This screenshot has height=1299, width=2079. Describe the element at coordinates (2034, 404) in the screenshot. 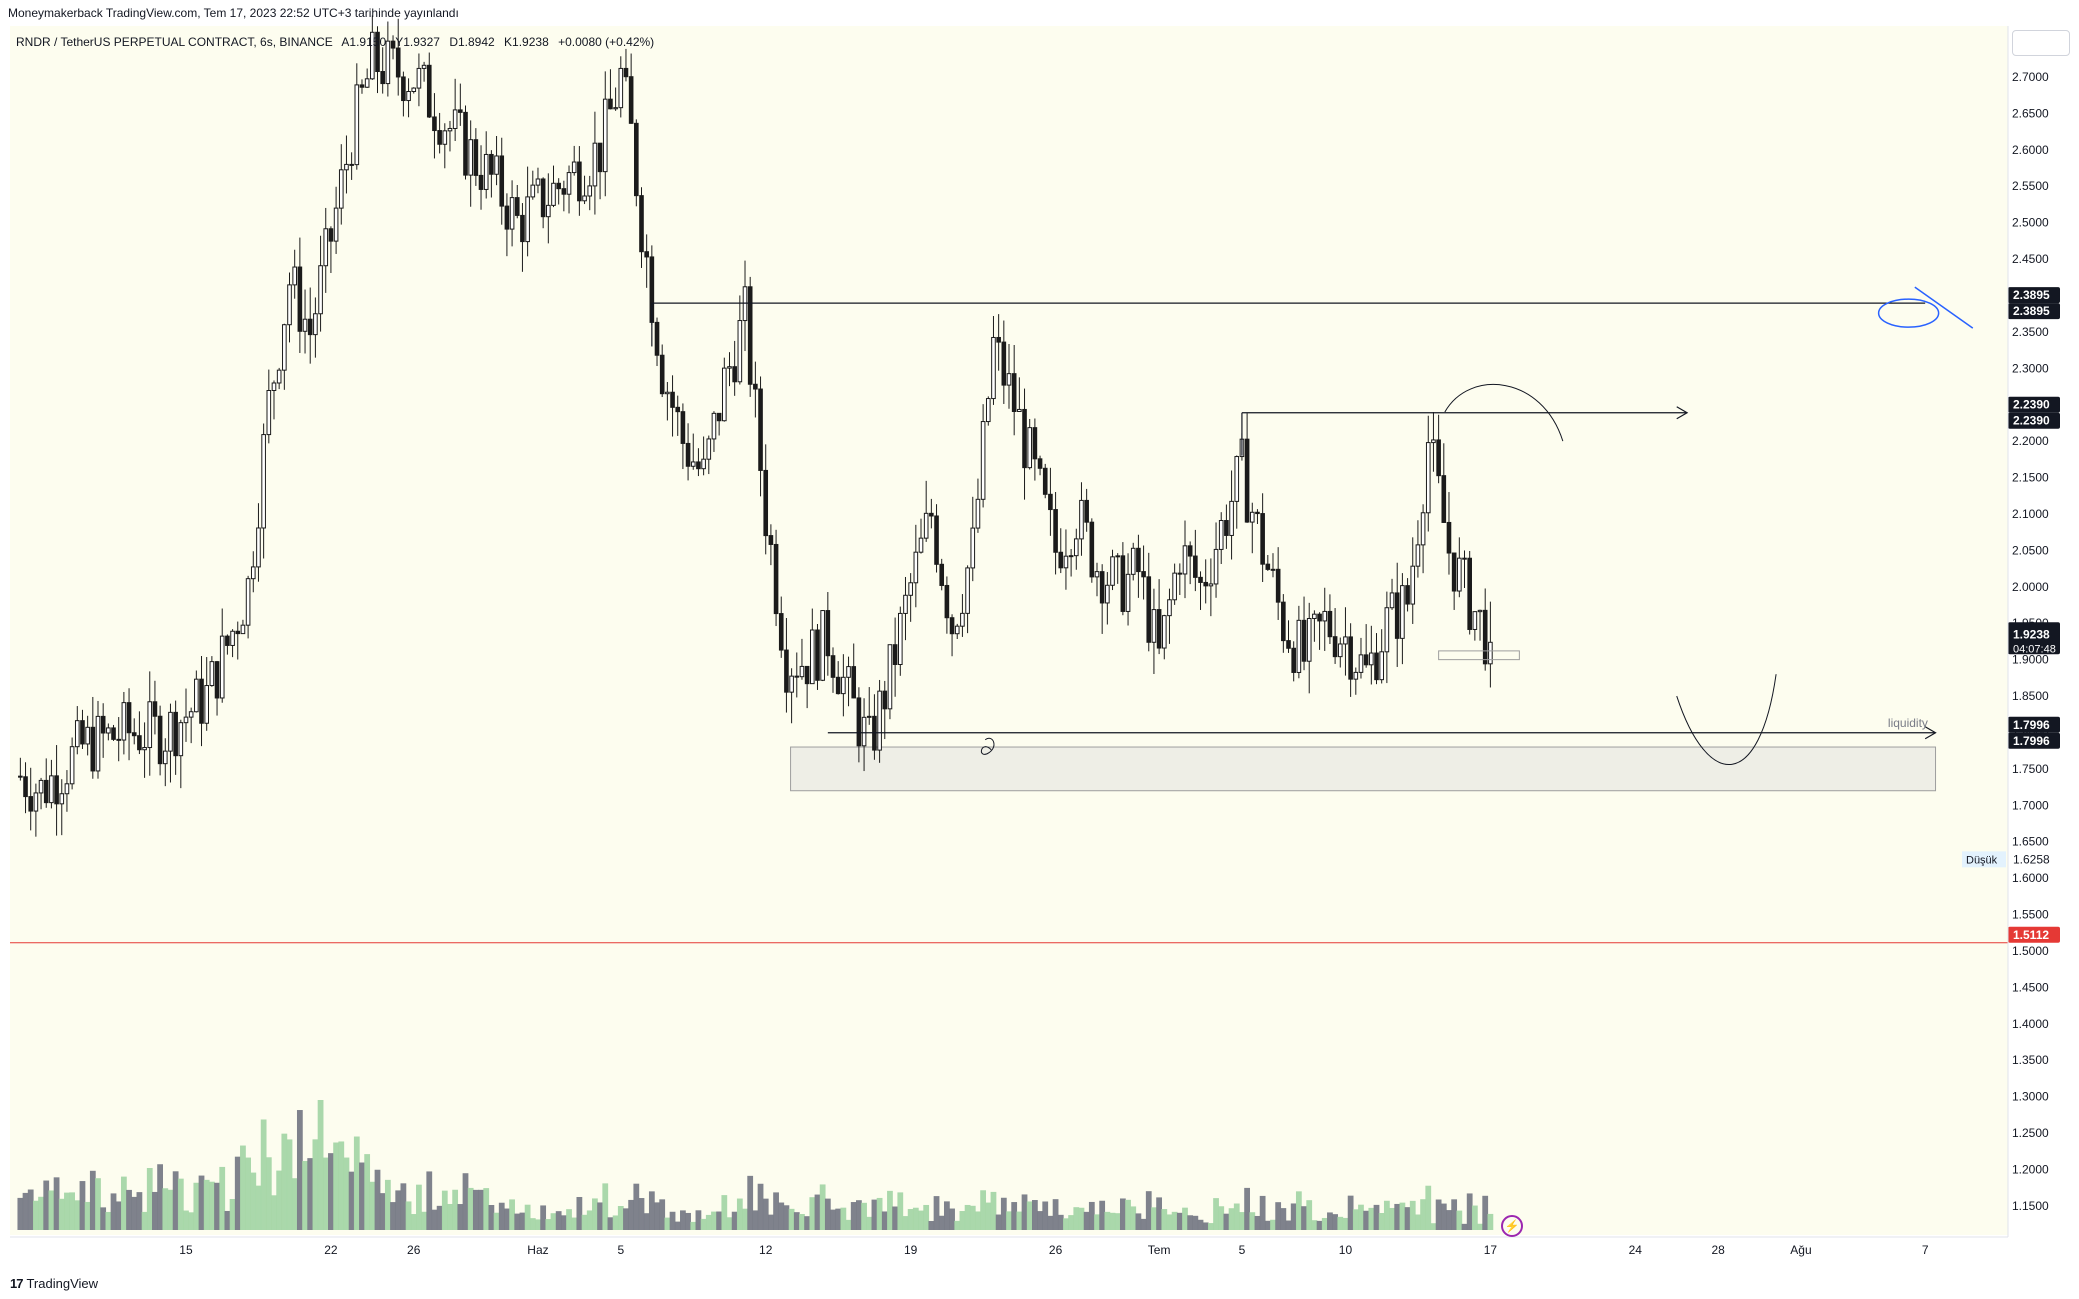

I see `price-badge: 2.2390` at that location.